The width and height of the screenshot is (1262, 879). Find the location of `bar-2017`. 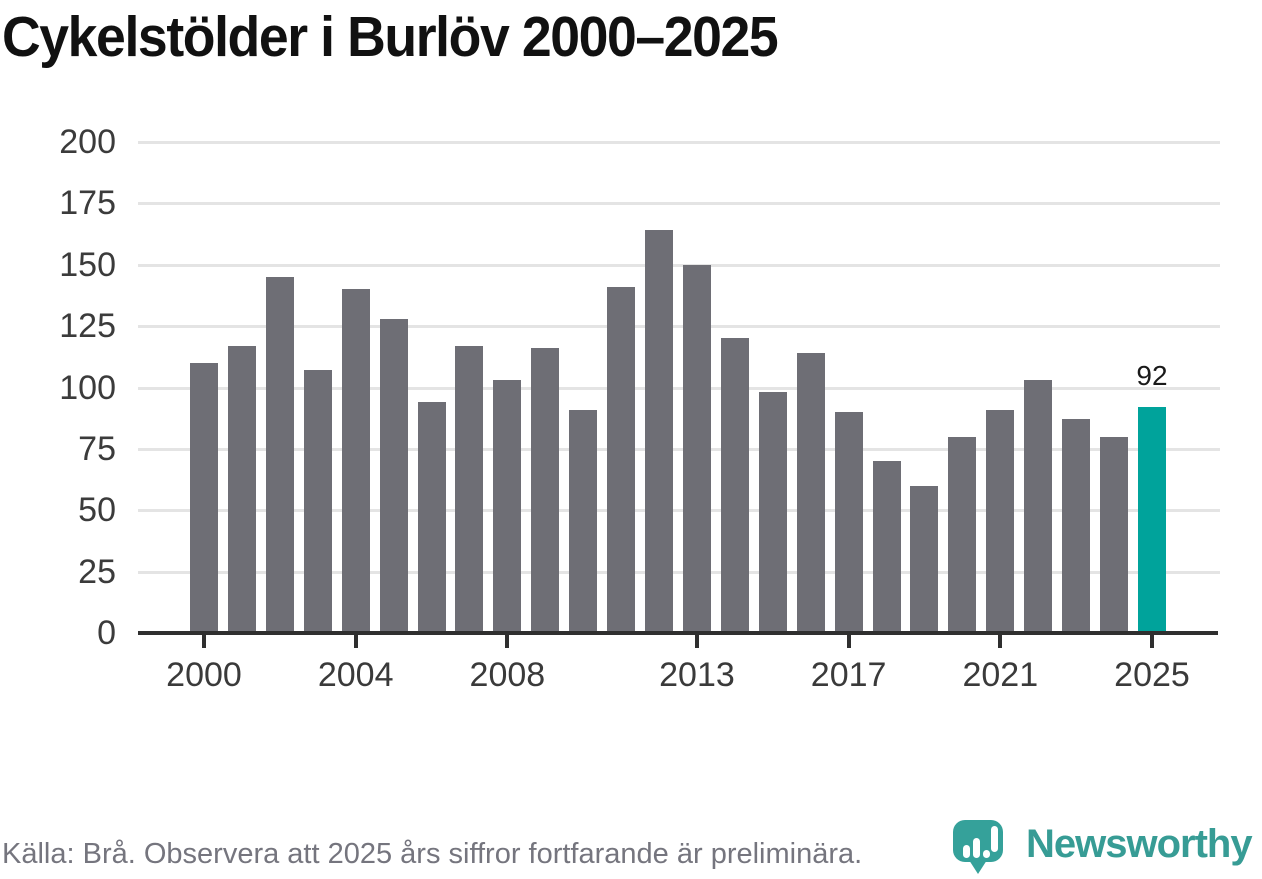

bar-2017 is located at coordinates (848, 522).